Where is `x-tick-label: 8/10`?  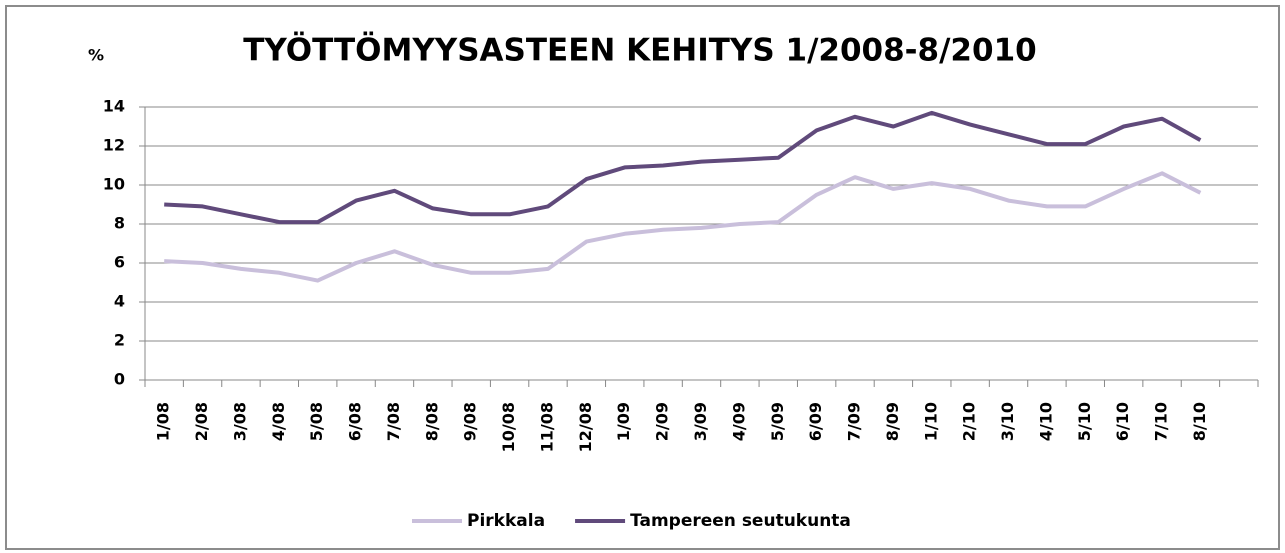 x-tick-label: 8/10 is located at coordinates (1199, 421).